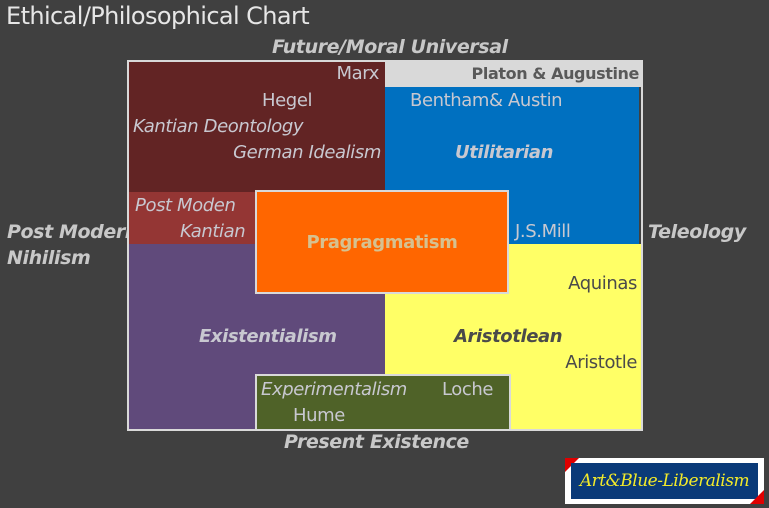  I want to click on label-pragmatism: Pragragmatism, so click(382, 242).